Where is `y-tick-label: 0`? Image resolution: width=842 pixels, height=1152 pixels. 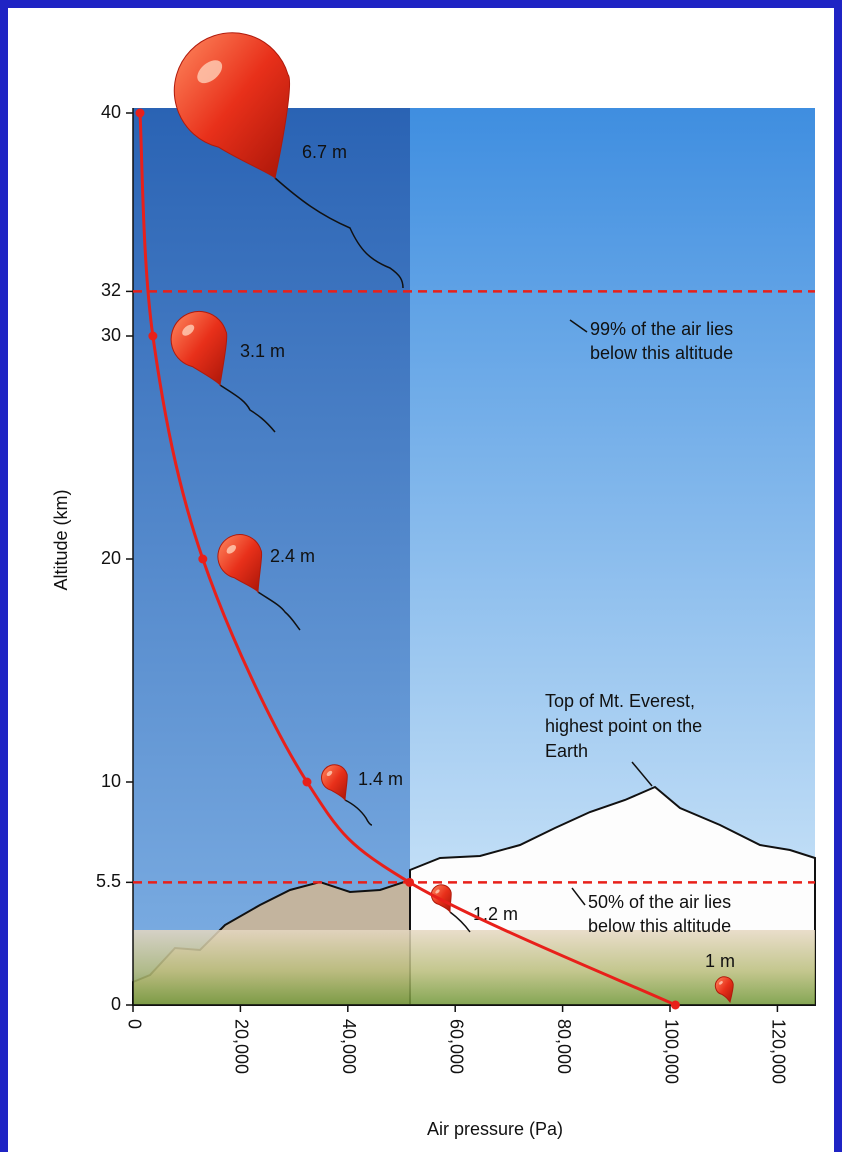
y-tick-label: 0 is located at coordinates (116, 1004).